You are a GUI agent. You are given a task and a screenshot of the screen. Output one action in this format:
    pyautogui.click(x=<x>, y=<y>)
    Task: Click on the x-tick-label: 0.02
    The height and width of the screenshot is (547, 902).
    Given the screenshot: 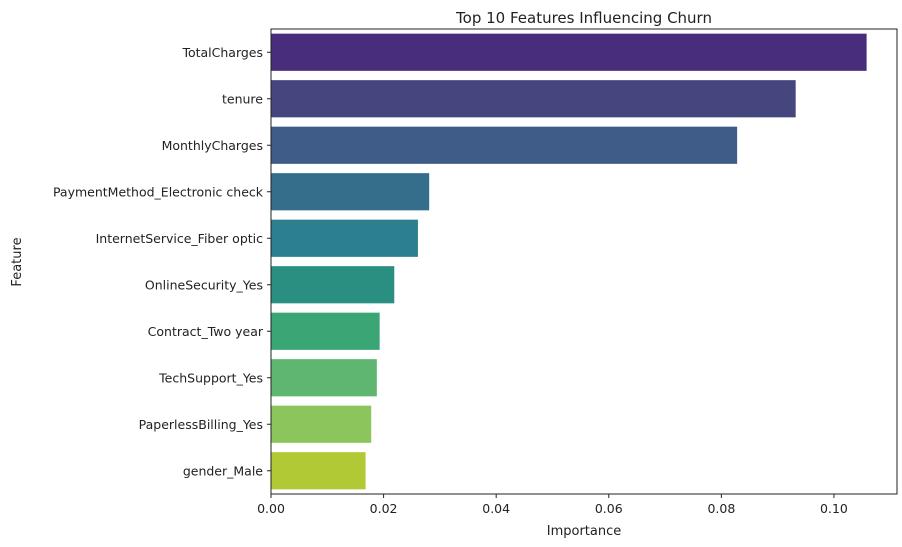 What is the action you would take?
    pyautogui.click(x=384, y=508)
    